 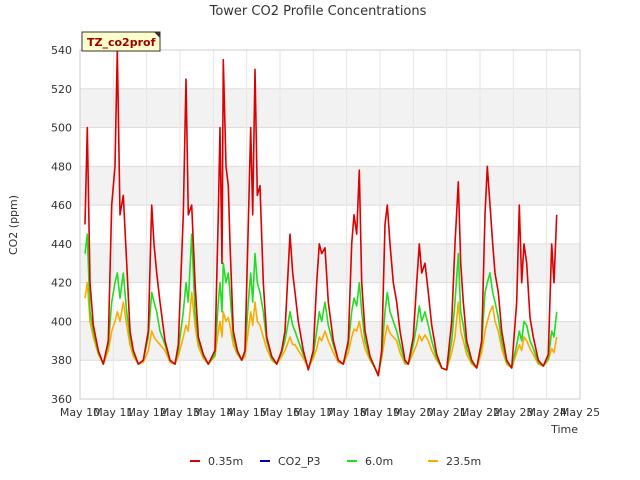 I want to click on y-tick-label: 480, so click(x=61, y=166).